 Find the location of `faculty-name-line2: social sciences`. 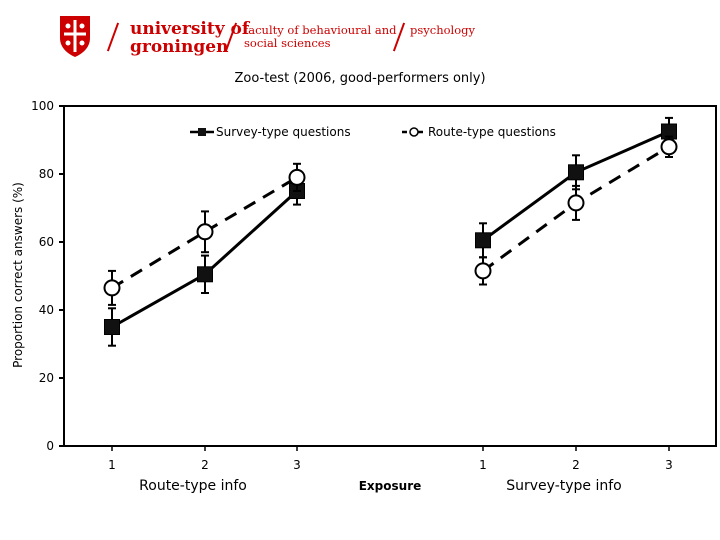

faculty-name-line2: social sciences is located at coordinates (287, 43).